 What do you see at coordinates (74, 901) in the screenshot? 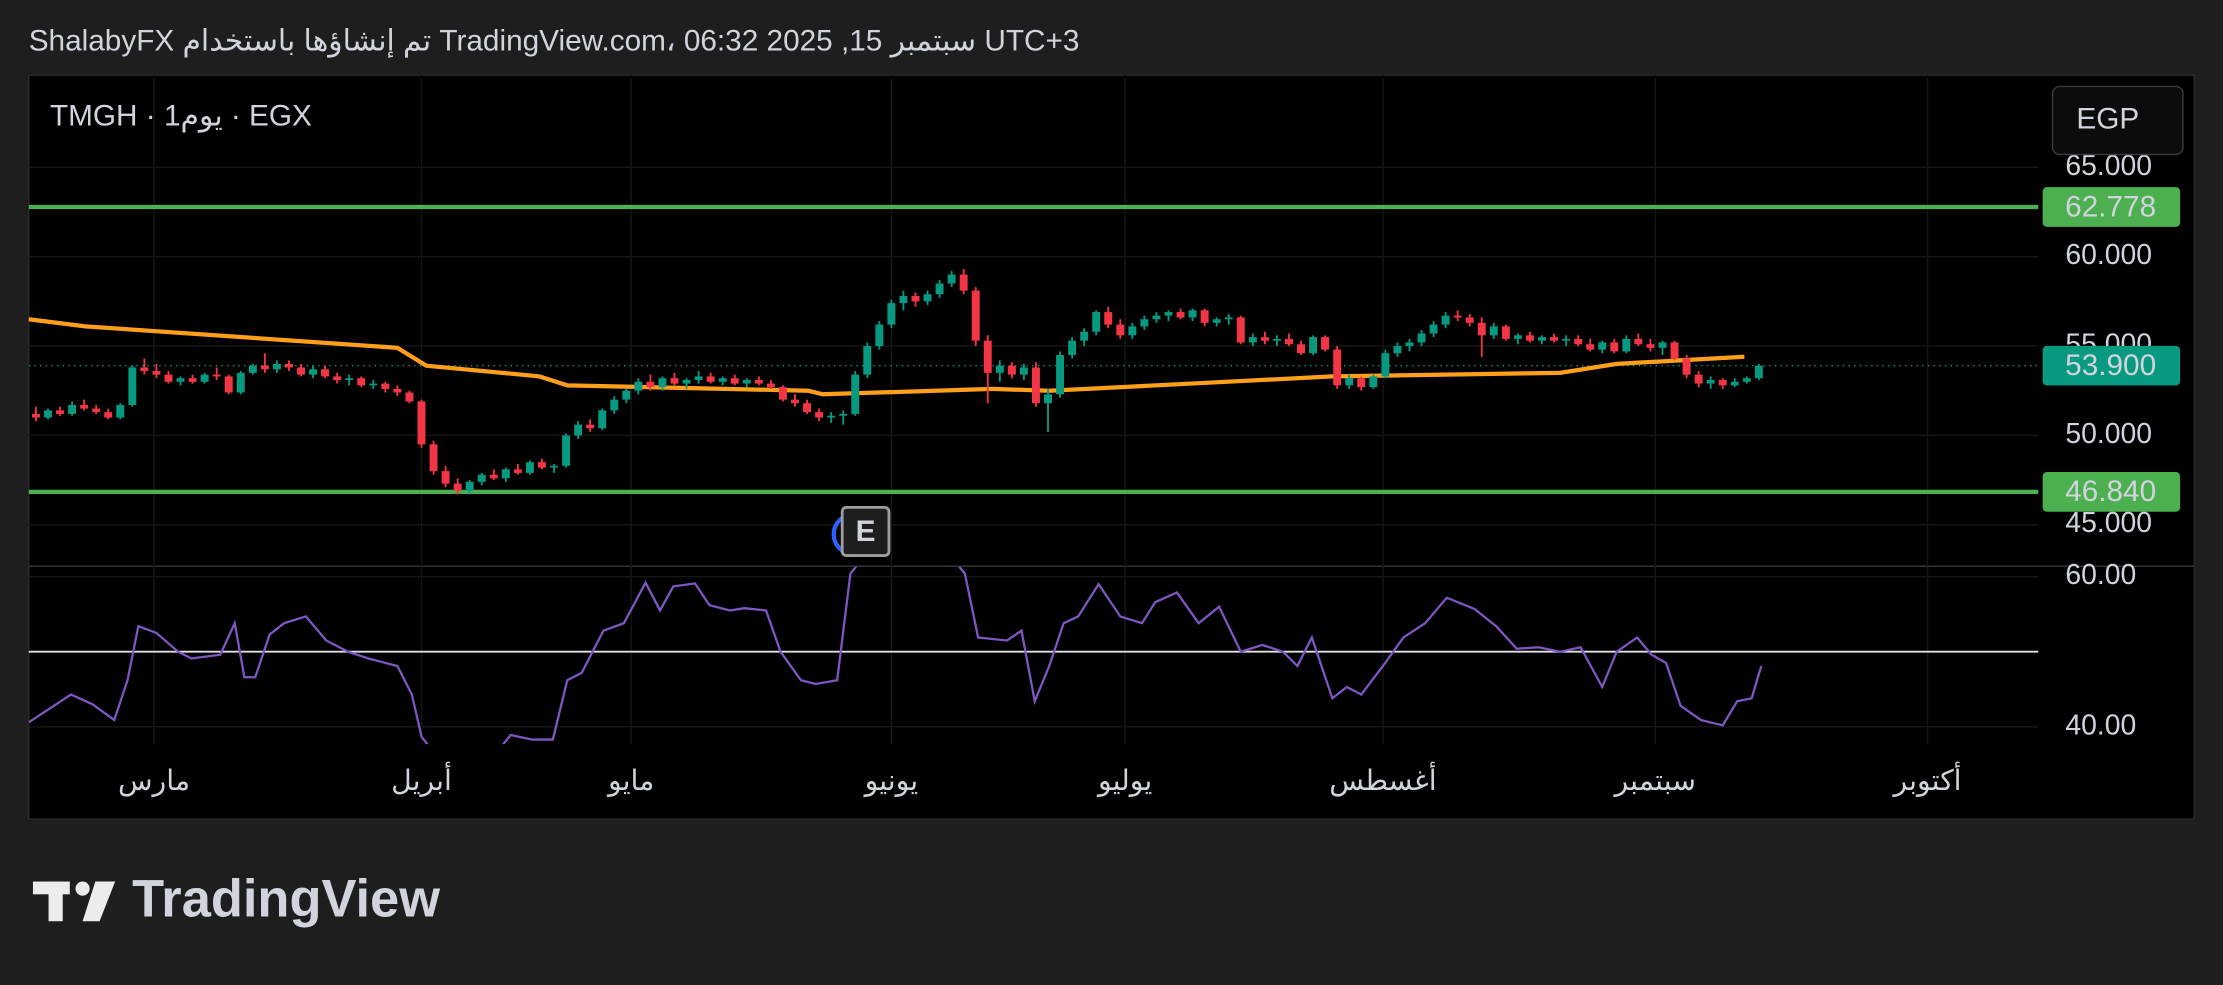
I see `logo-icon` at bounding box center [74, 901].